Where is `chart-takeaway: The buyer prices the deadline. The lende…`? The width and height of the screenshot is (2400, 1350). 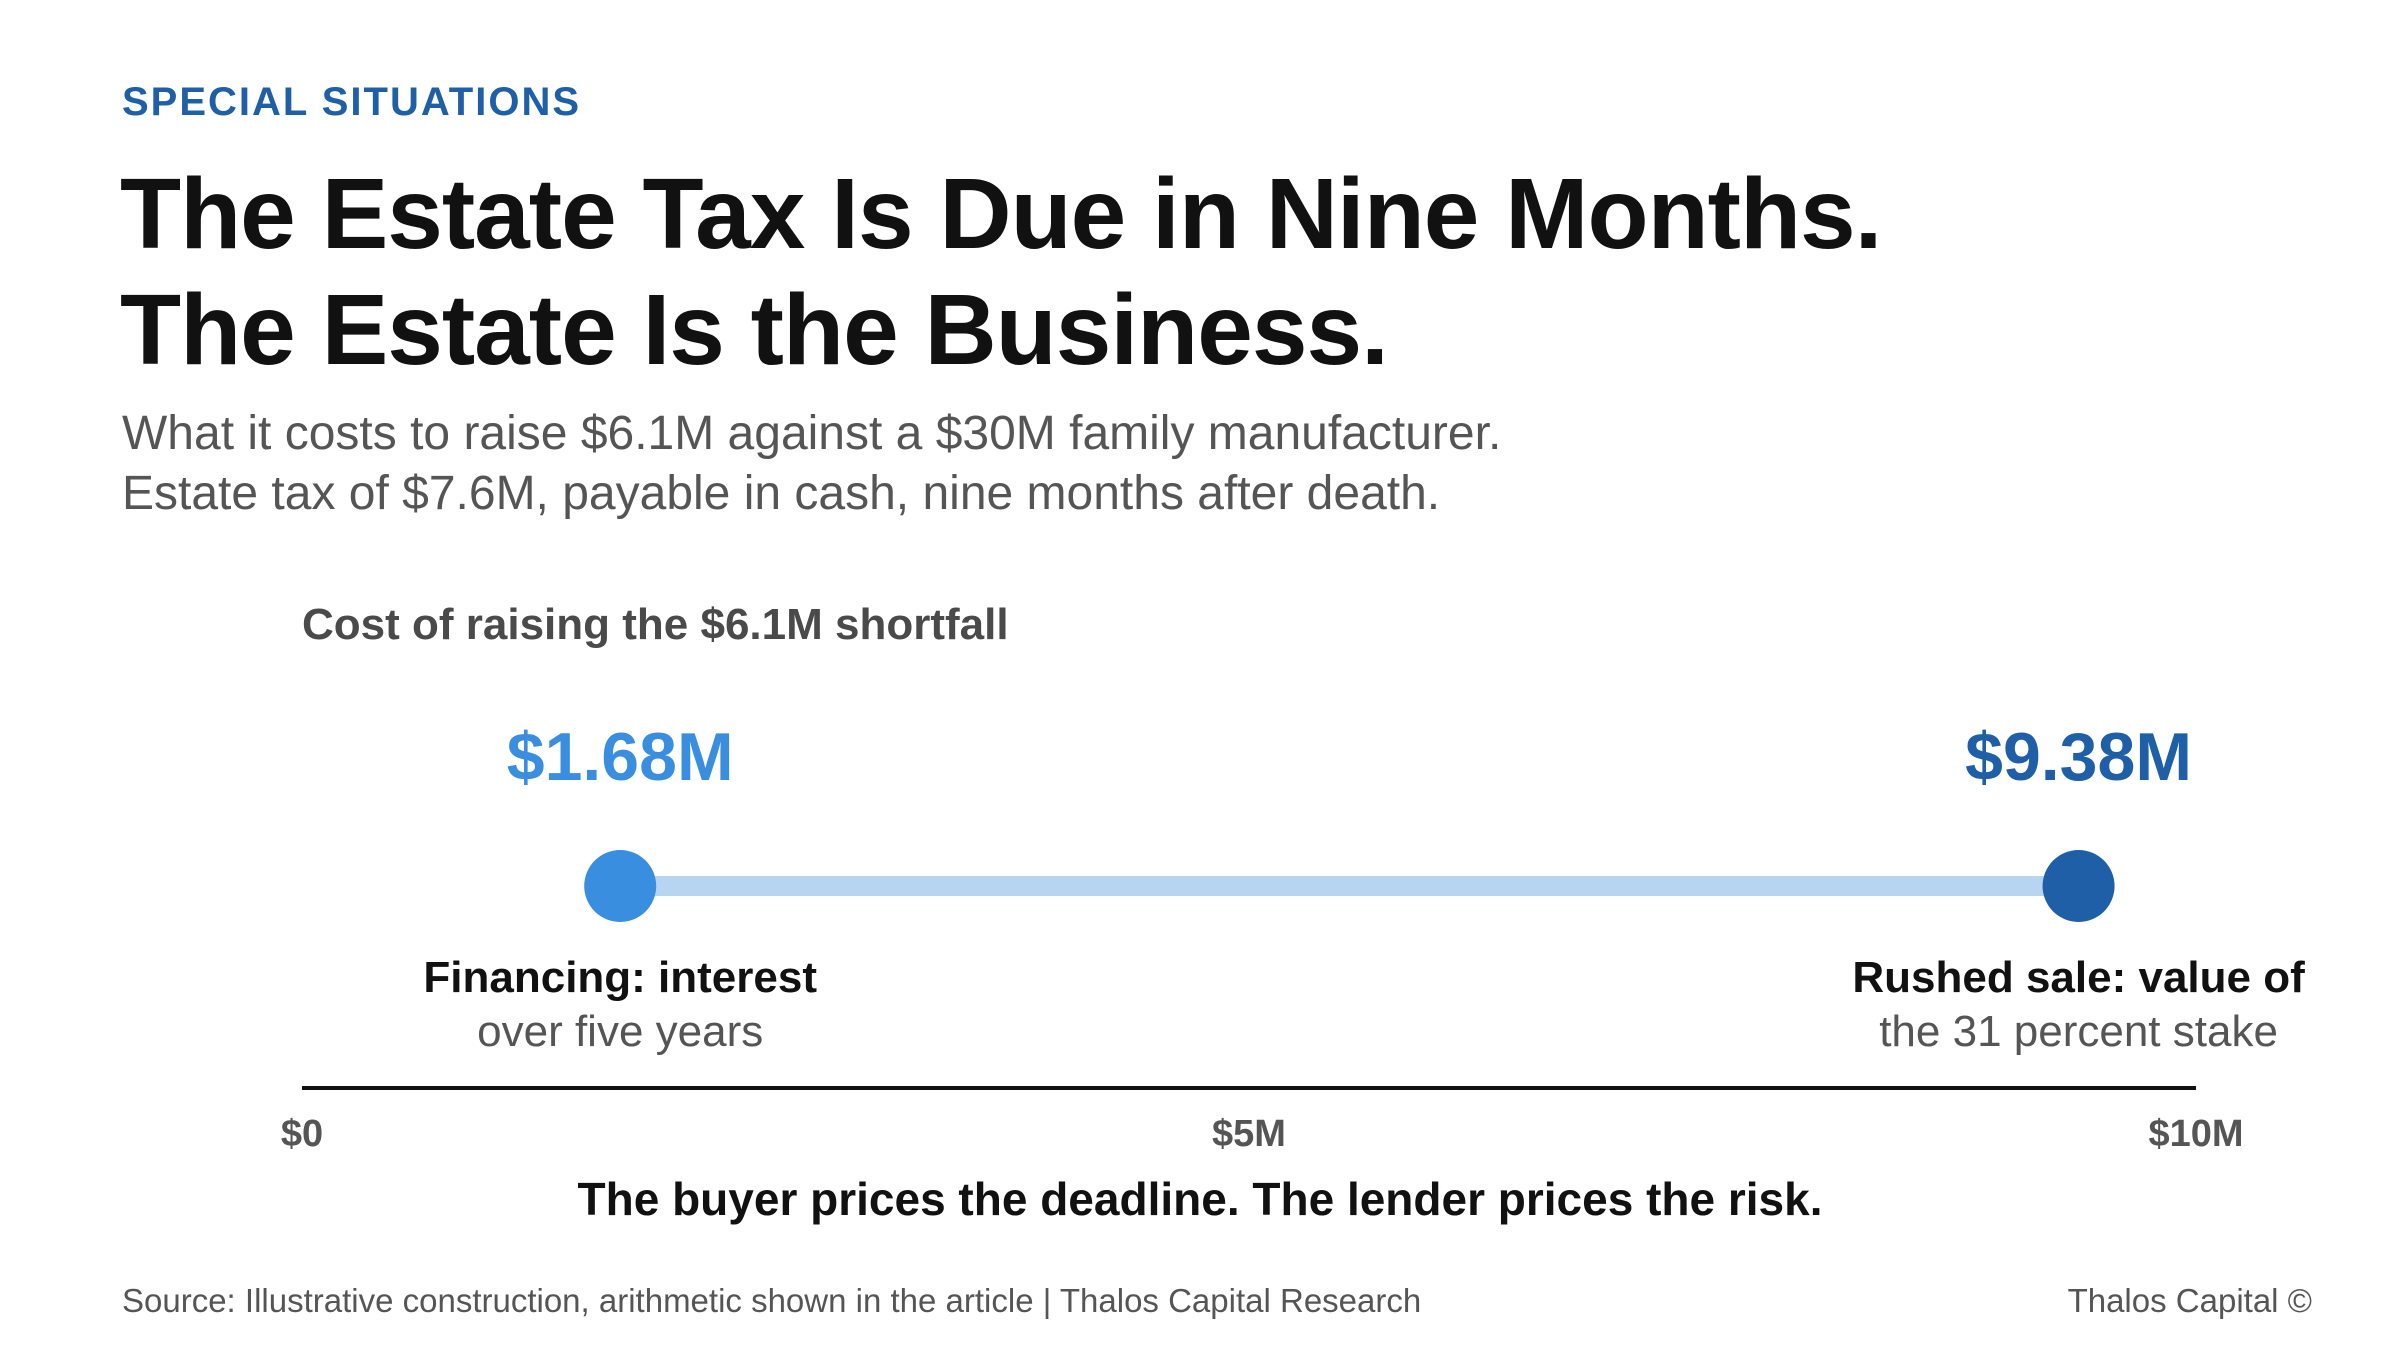
chart-takeaway: The buyer prices the deadline. The lende… is located at coordinates (1200, 1199).